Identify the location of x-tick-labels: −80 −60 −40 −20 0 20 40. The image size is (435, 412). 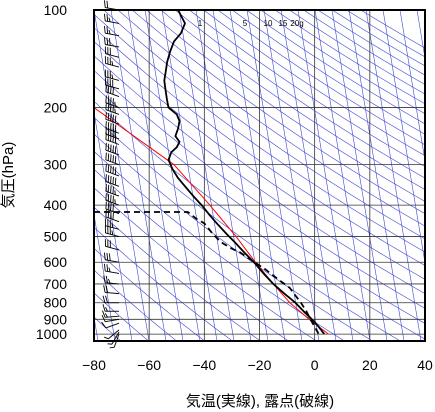
(257, 365).